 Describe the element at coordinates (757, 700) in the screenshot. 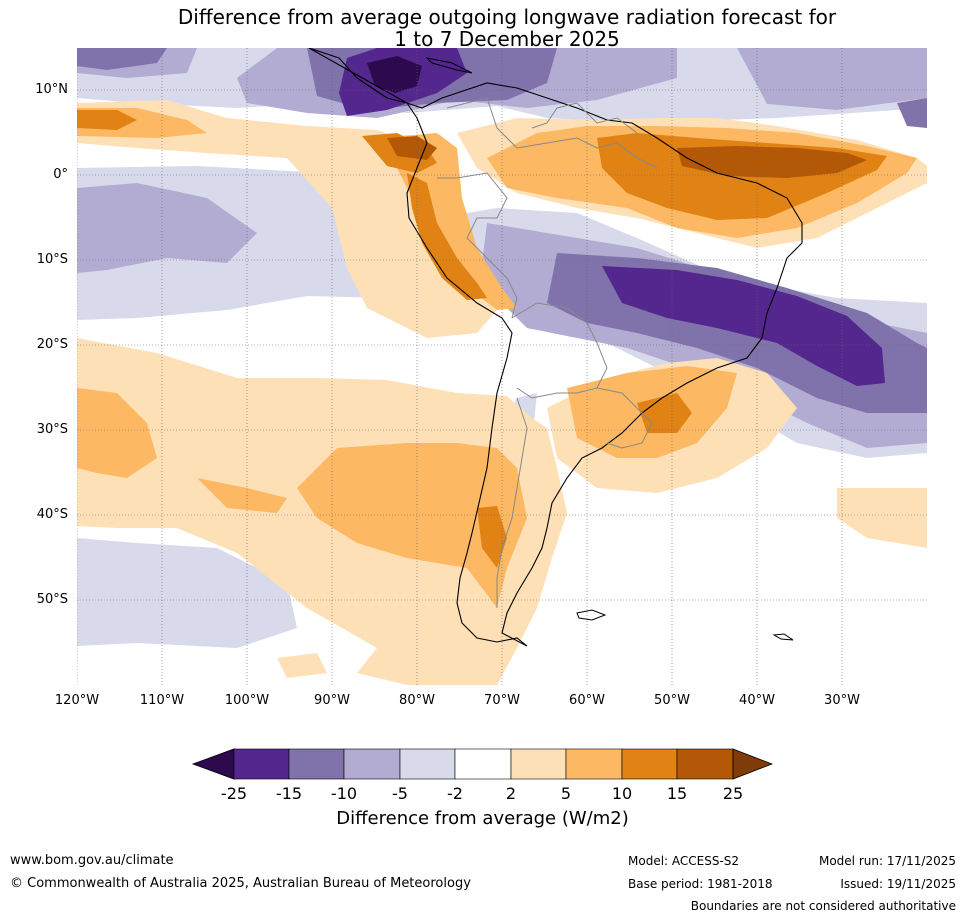

I see `lon-label-40w: 40°W` at that location.